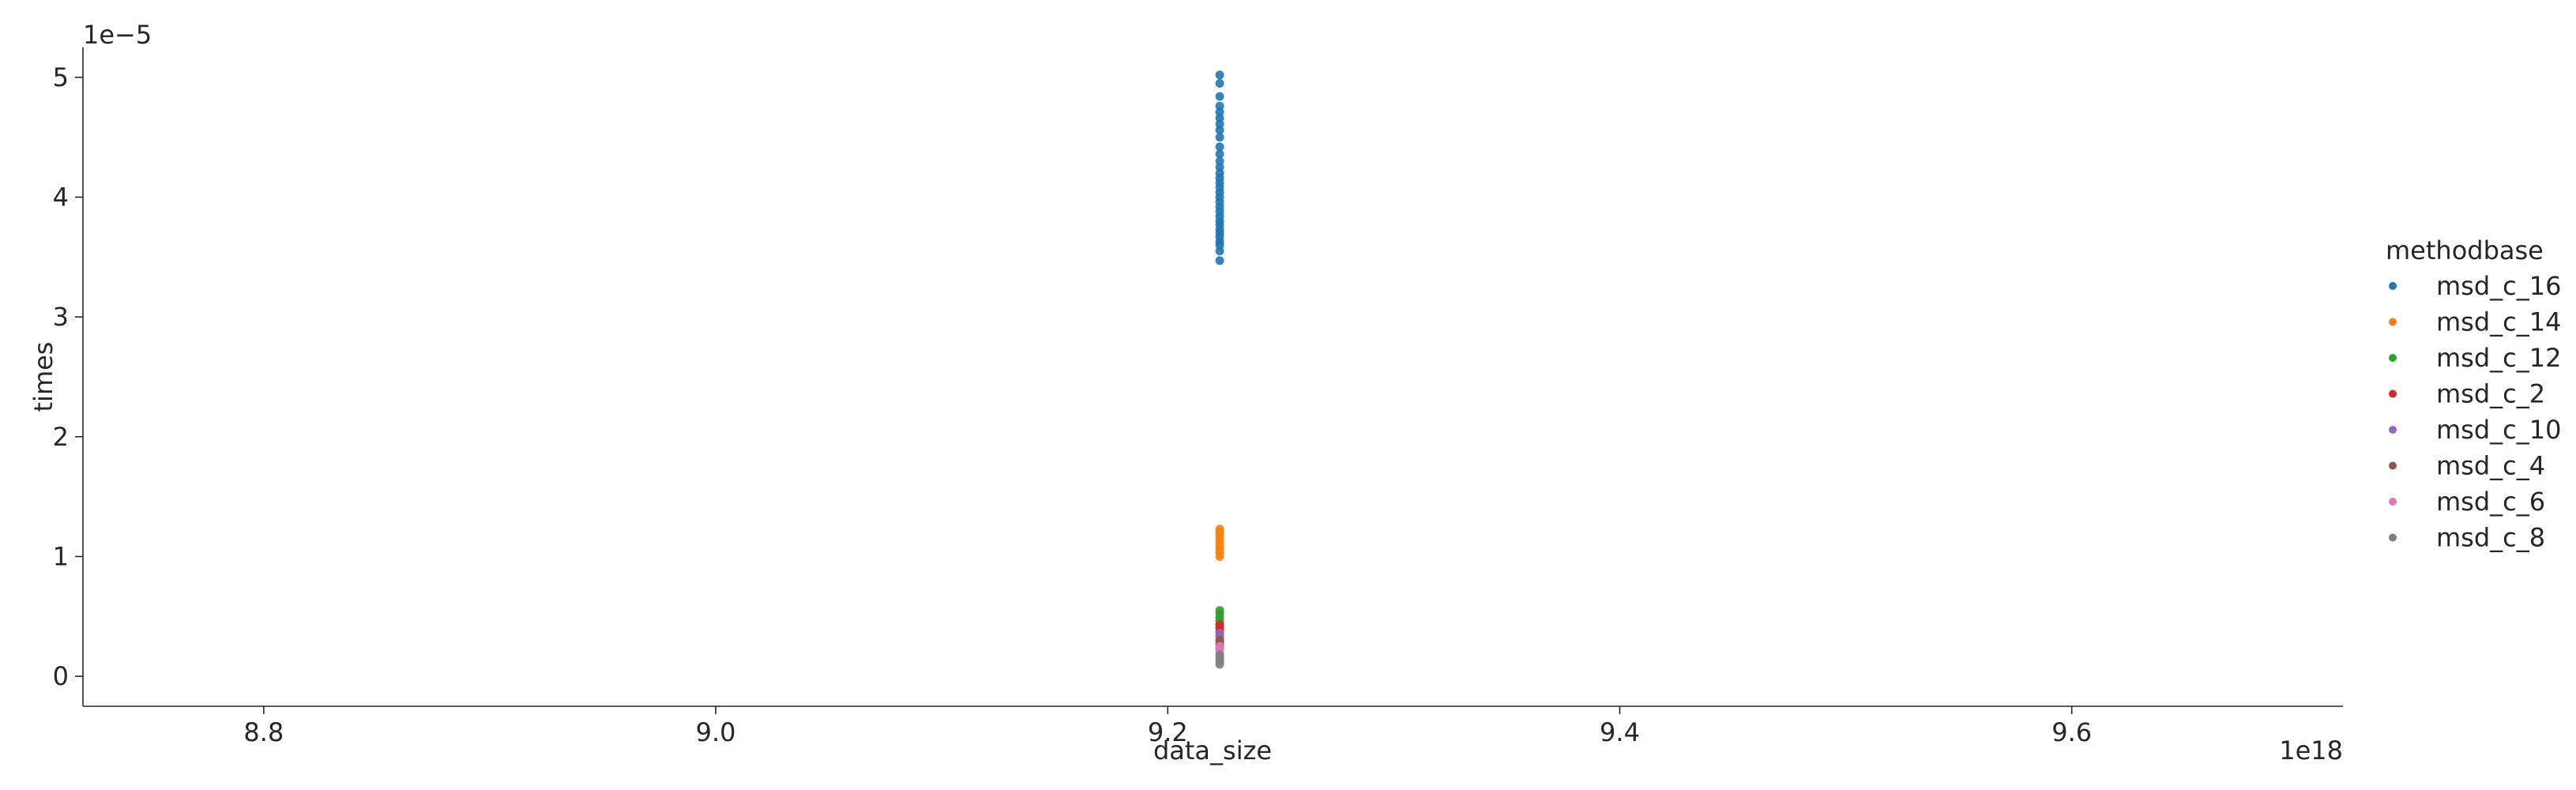  Describe the element at coordinates (1168, 732) in the screenshot. I see `x-tick-label: 9.2` at that location.